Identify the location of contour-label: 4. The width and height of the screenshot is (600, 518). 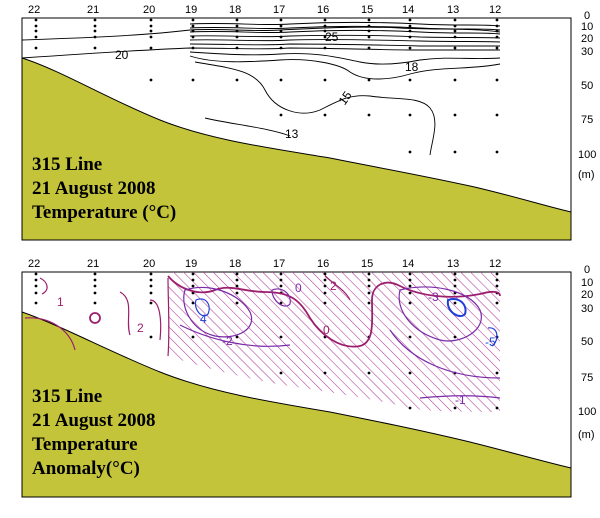
(203, 319).